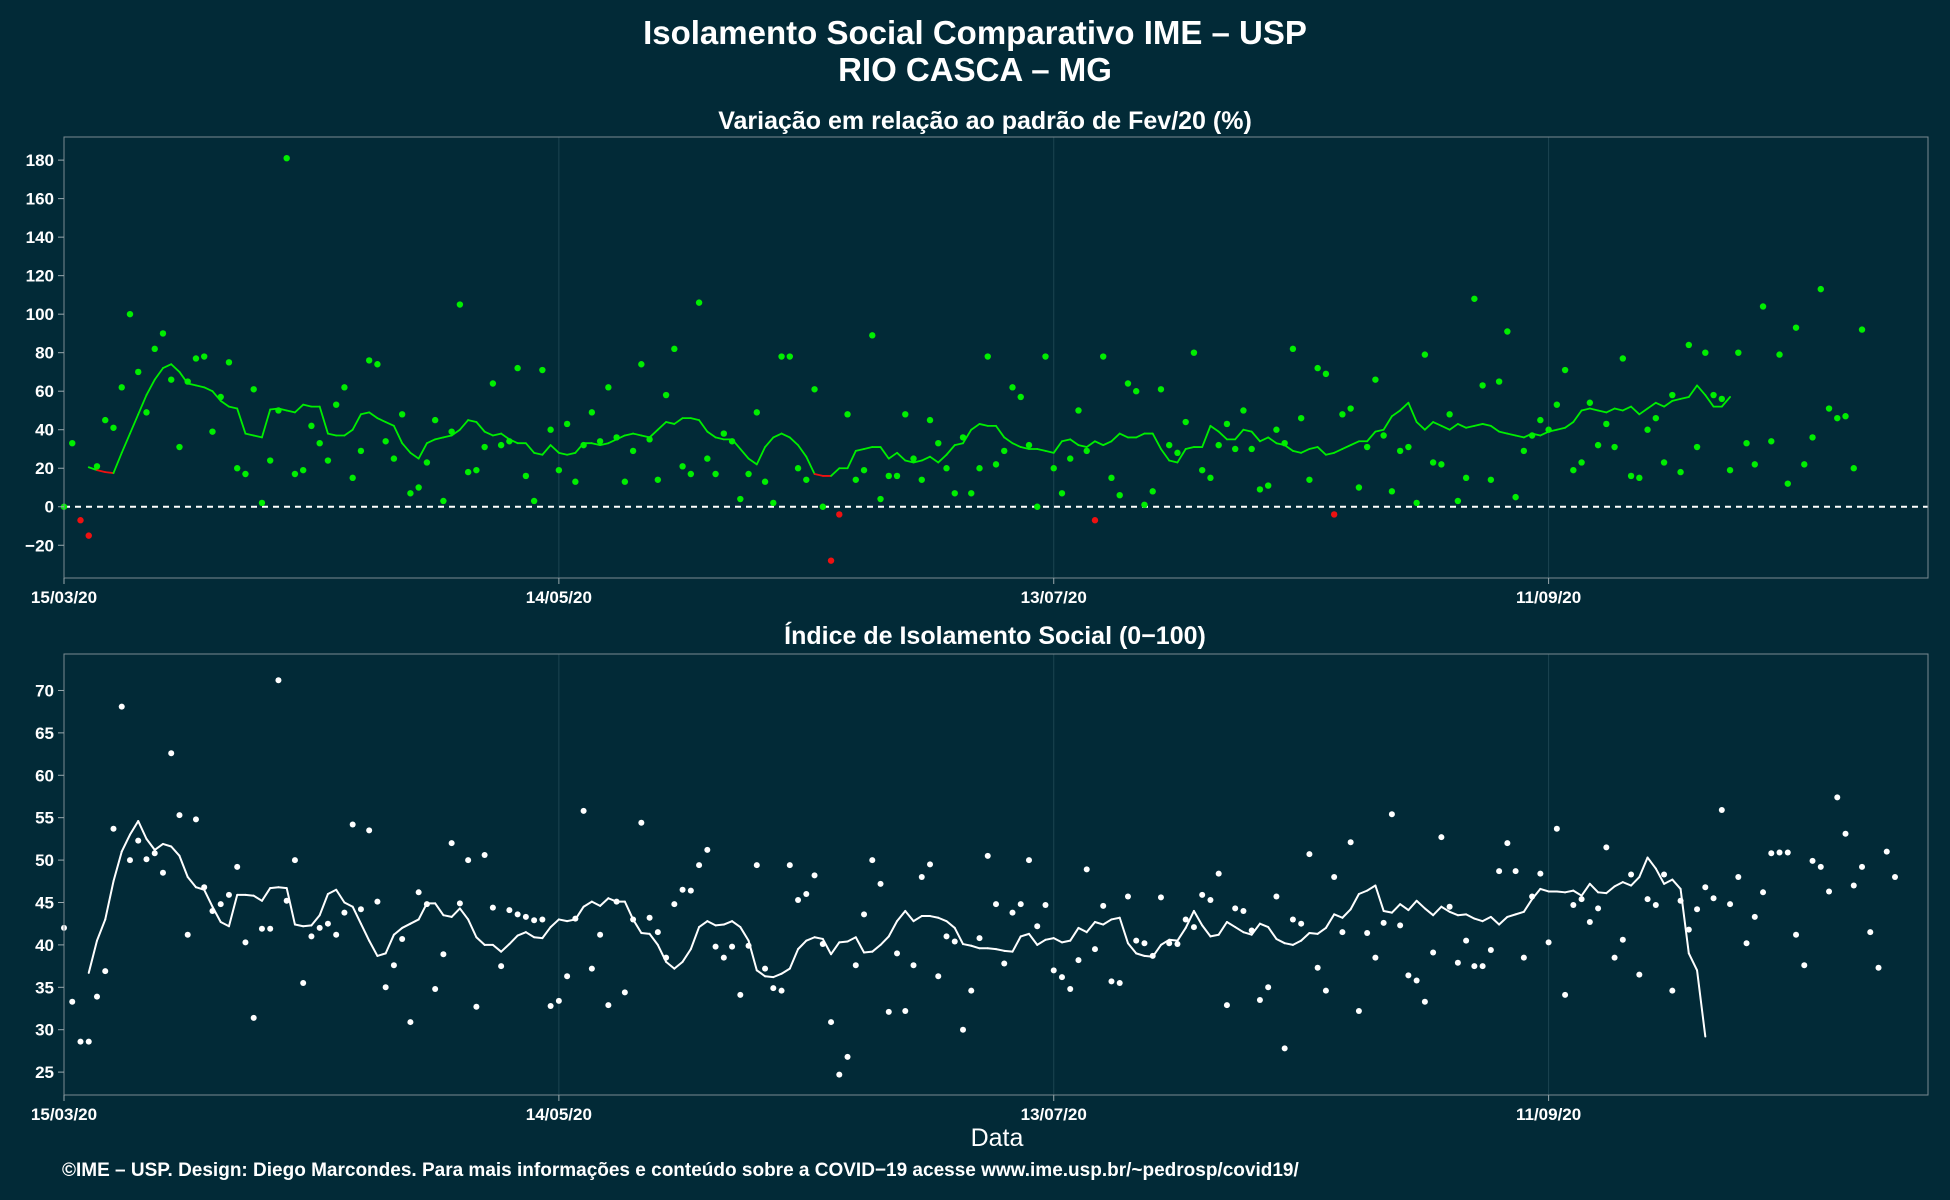 The width and height of the screenshot is (1950, 1200). What do you see at coordinates (975, 69) in the screenshot?
I see `main-subtitle: RIO CASCA – MG` at bounding box center [975, 69].